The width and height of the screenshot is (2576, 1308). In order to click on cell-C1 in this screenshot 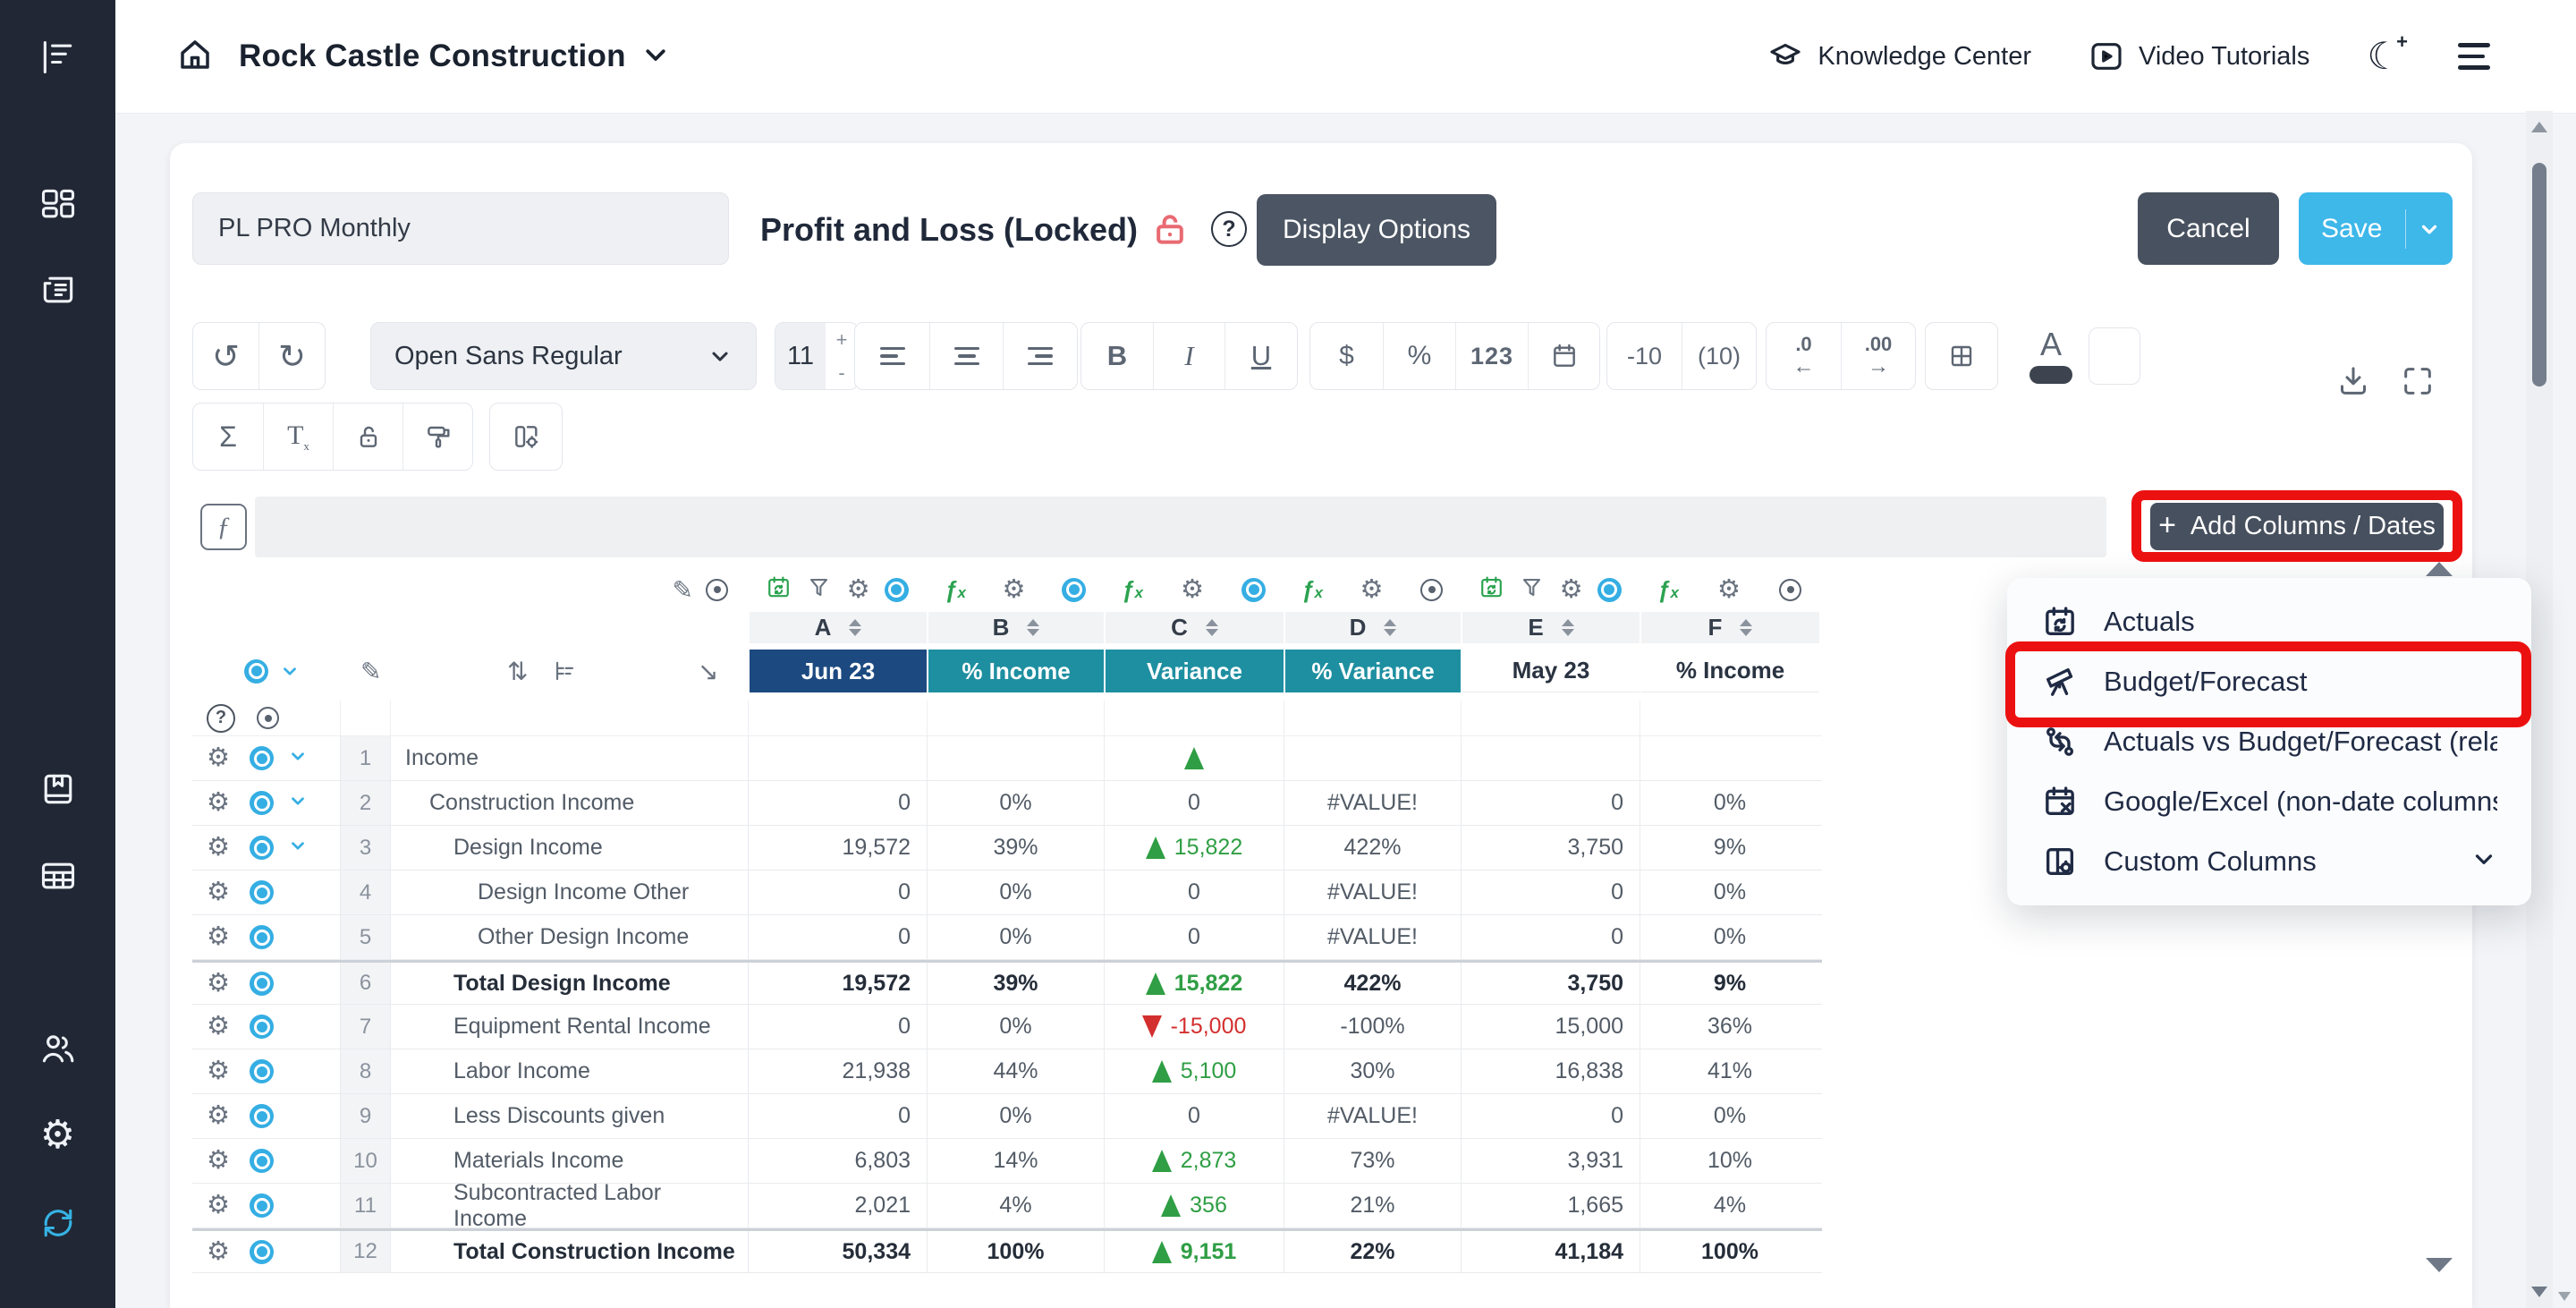, I will do `click(1194, 758)`.